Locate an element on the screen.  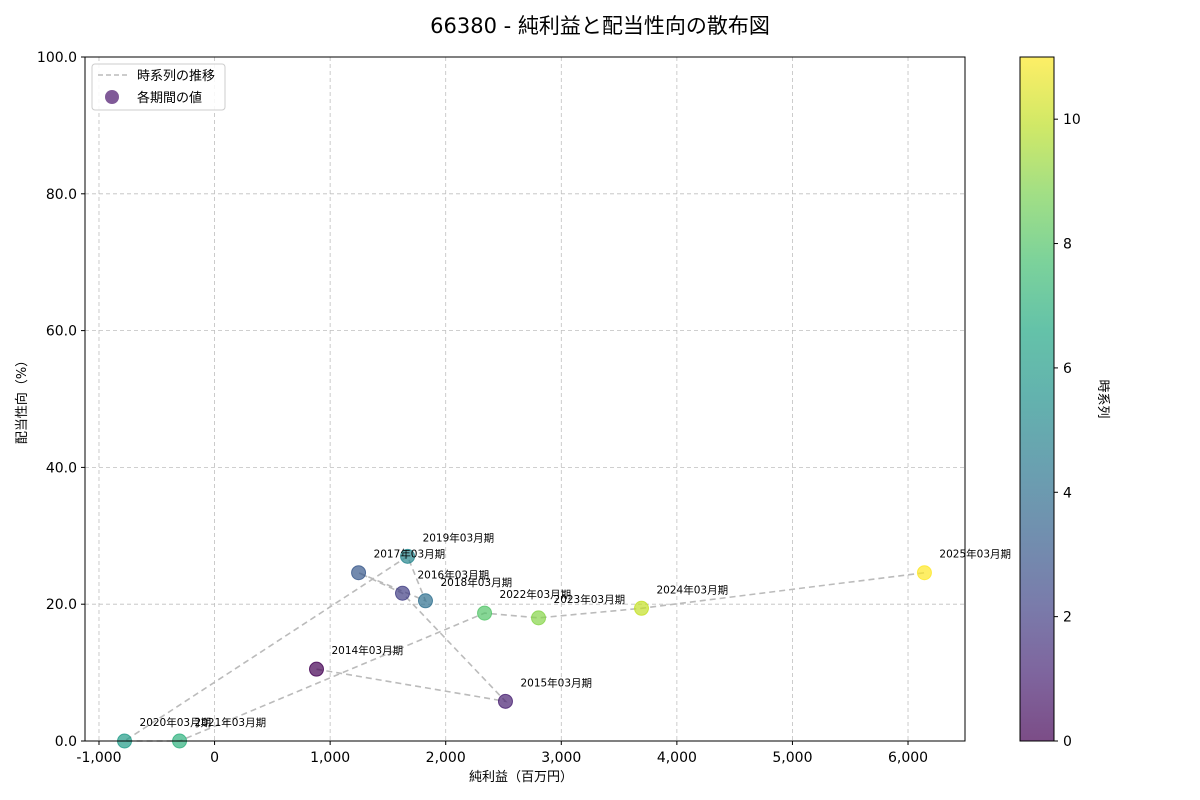
x-axis-label: 純利益（百万円） is located at coordinates (521, 777).